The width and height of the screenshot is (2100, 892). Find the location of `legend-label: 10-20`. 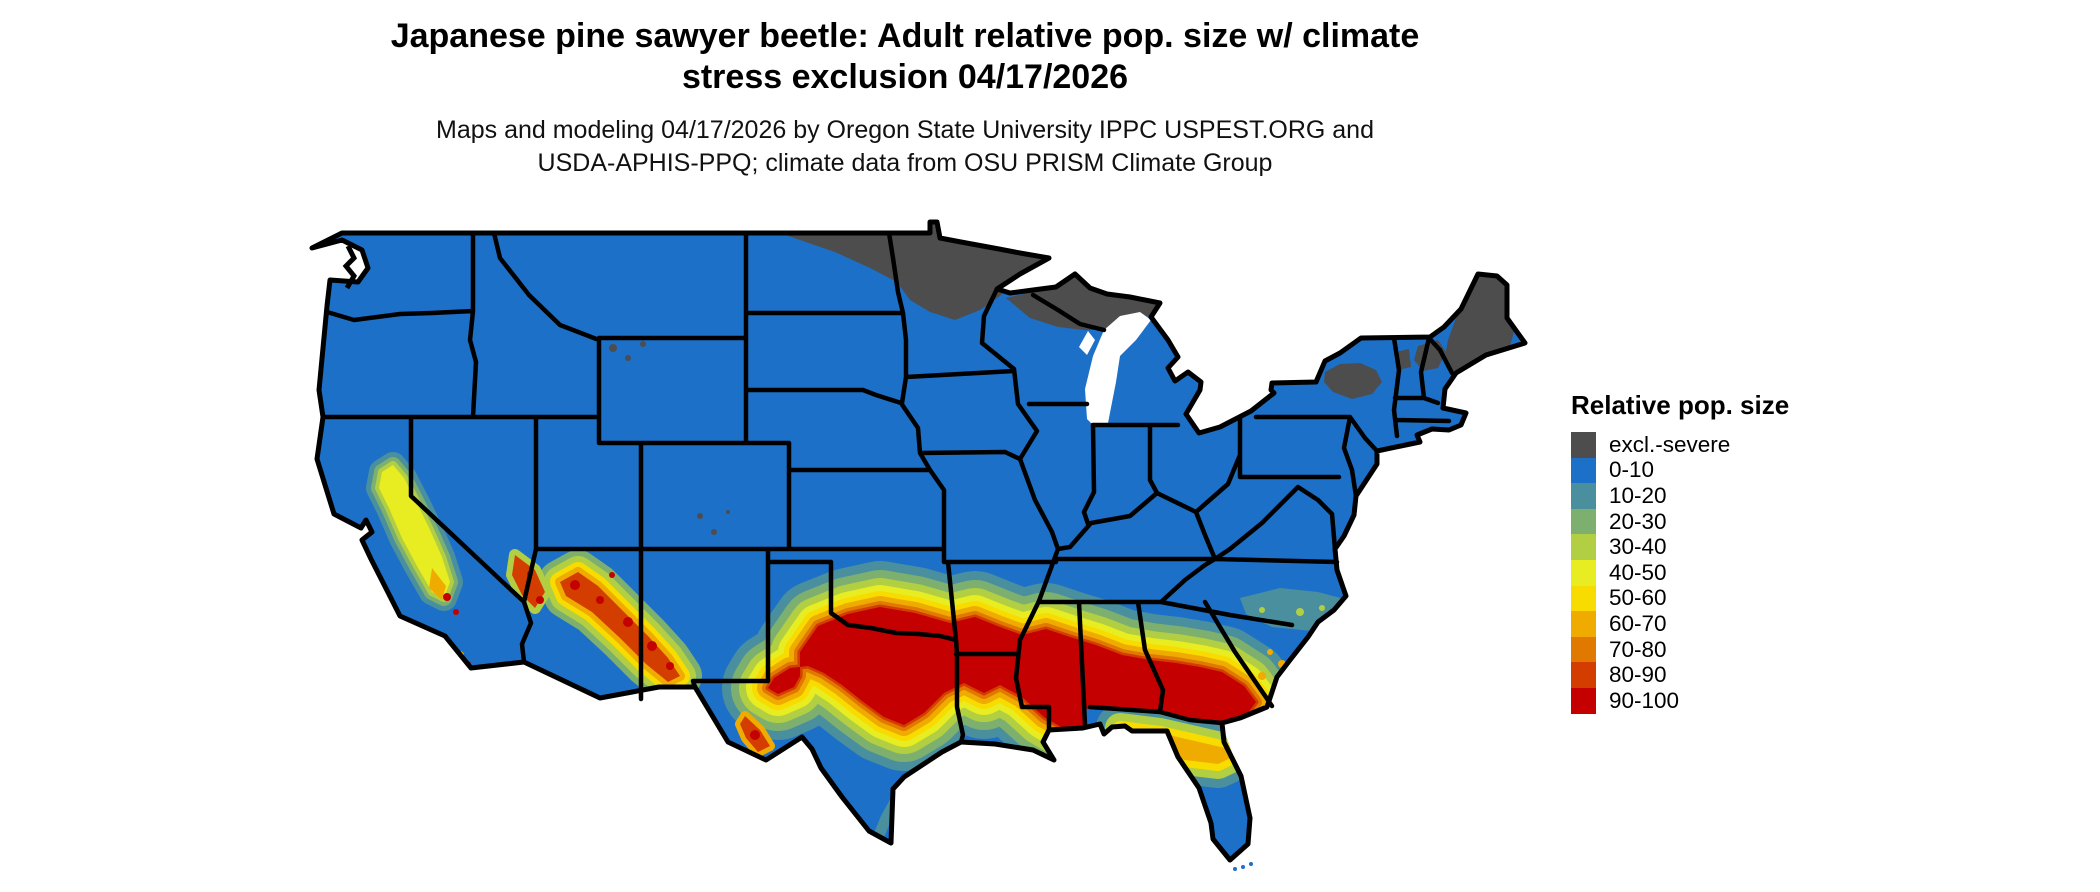

legend-label: 10-20 is located at coordinates (1638, 495).